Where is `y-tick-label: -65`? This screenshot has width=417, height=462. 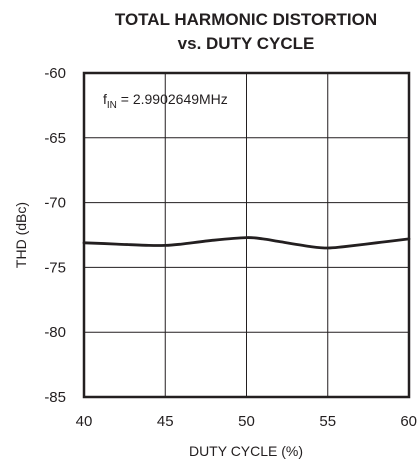
y-tick-label: -65 is located at coordinates (55, 138).